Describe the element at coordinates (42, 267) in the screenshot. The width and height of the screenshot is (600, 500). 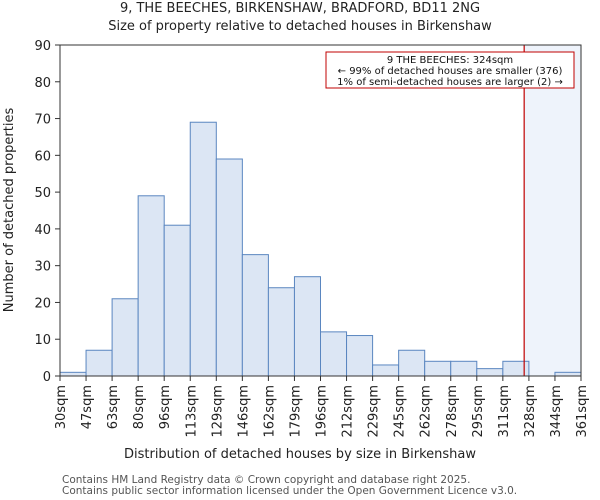
I see `y-tick-label: 30` at that location.